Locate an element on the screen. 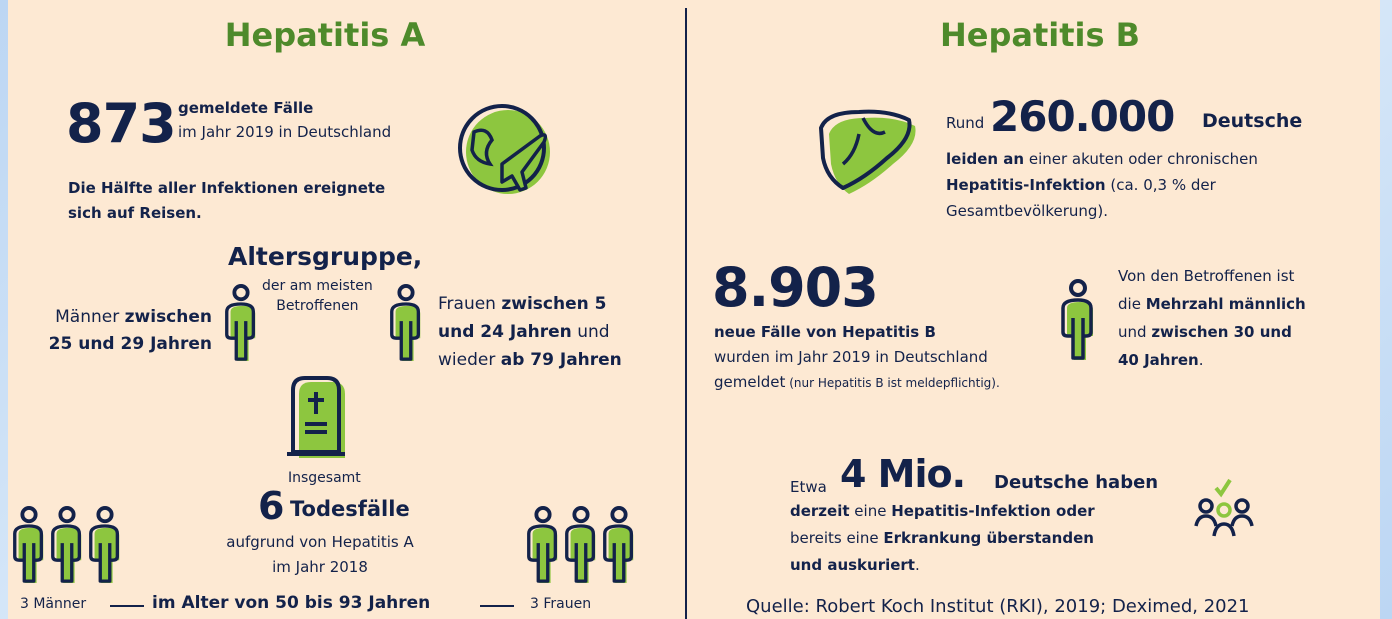 This screenshot has width=1392, height=619. text-segment: bereits eine is located at coordinates (837, 538).